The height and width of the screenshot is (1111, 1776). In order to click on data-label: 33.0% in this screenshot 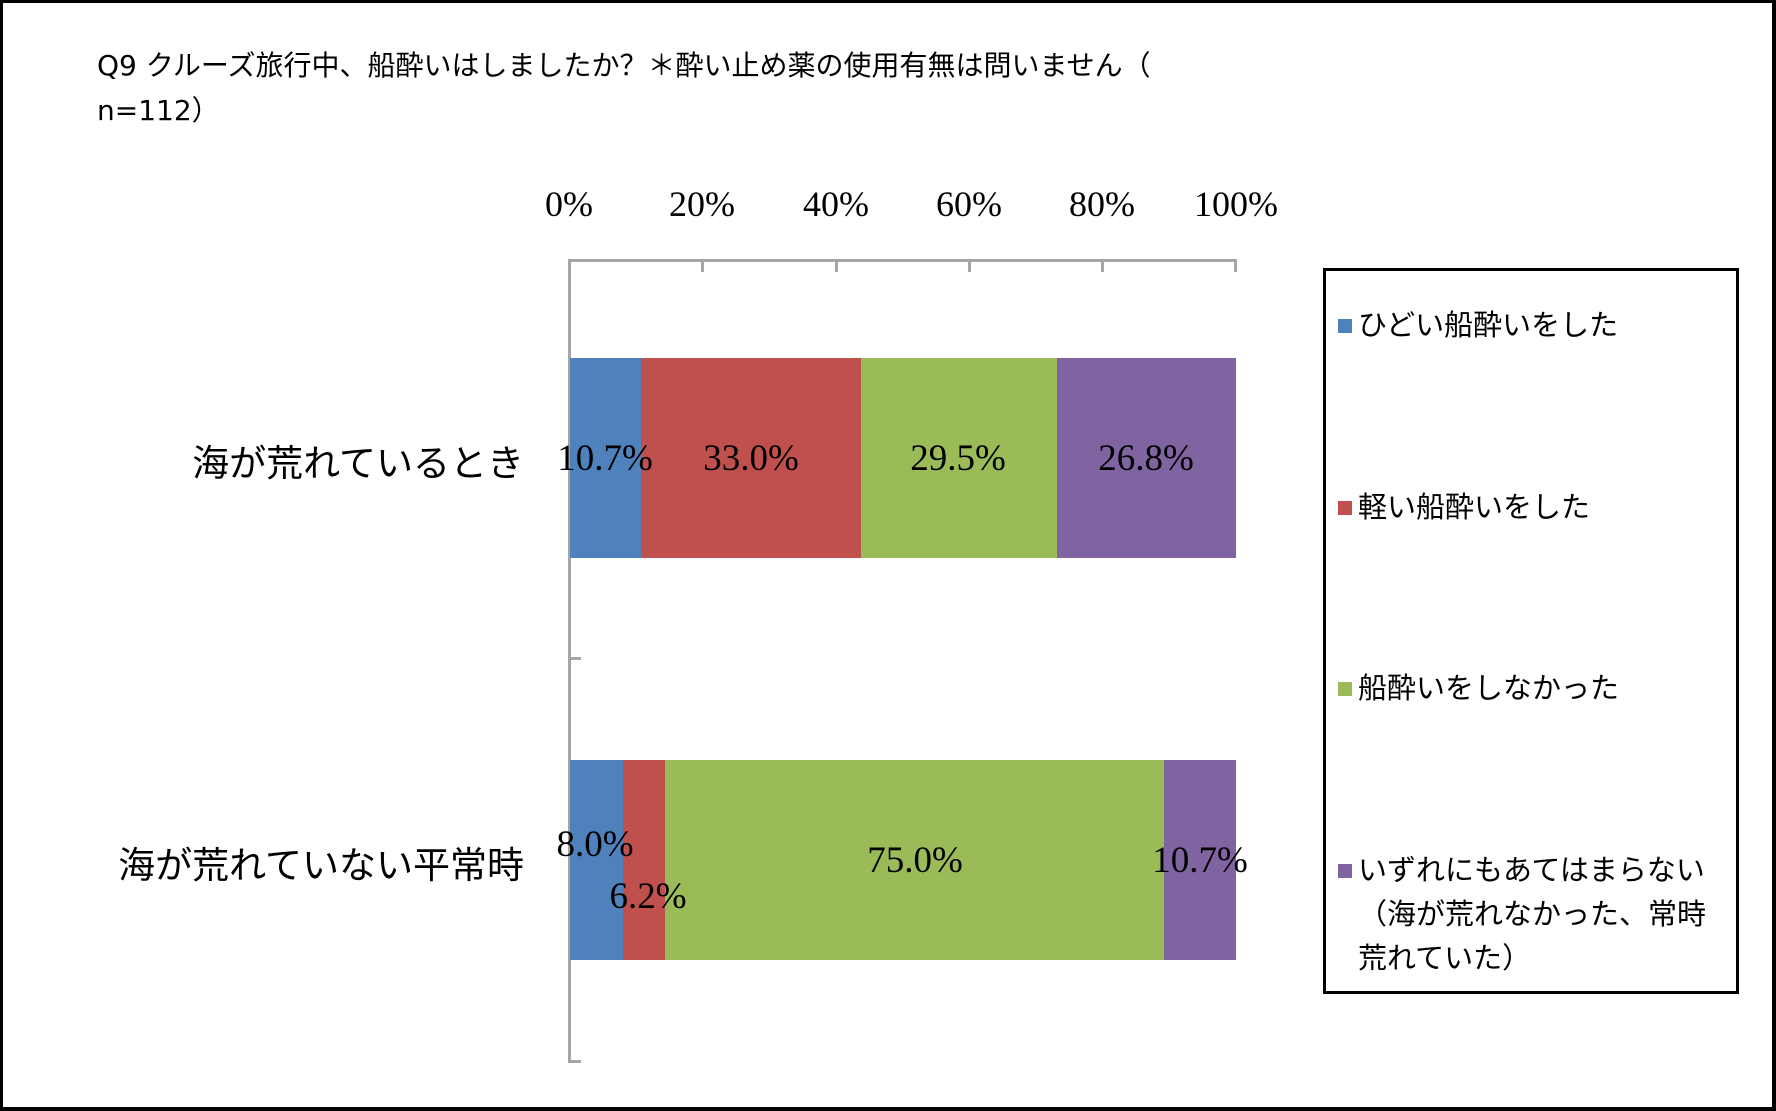, I will do `click(751, 458)`.